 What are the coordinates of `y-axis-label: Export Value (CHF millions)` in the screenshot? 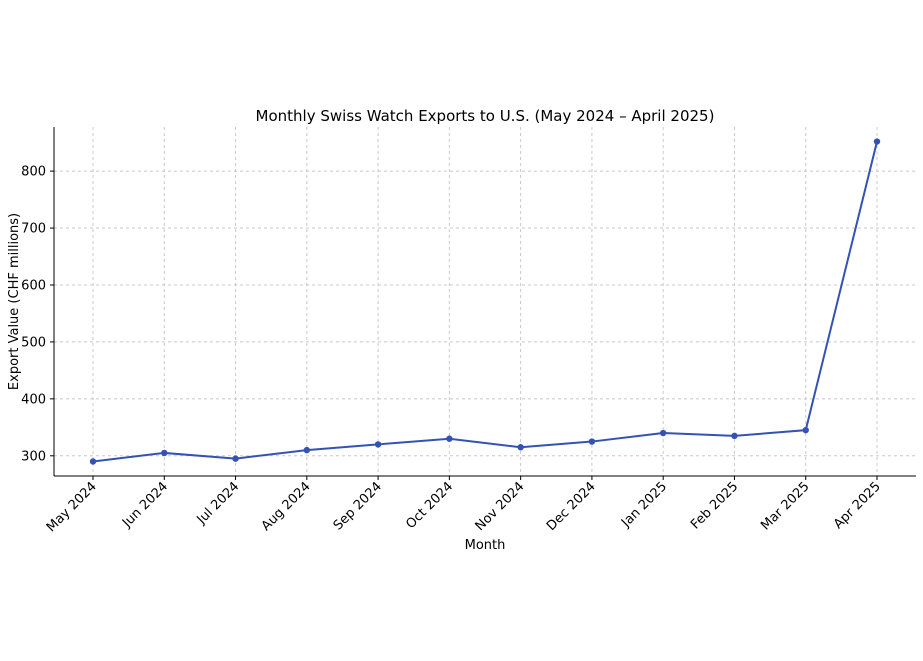 It's located at (14, 301).